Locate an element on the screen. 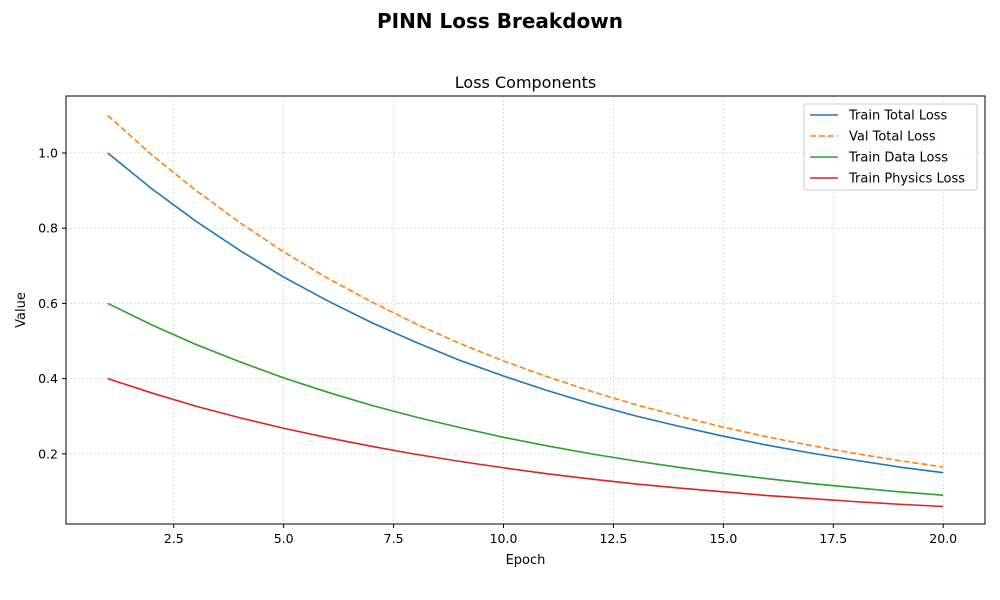 This screenshot has height=600, width=1000. legend-box is located at coordinates (890, 147).